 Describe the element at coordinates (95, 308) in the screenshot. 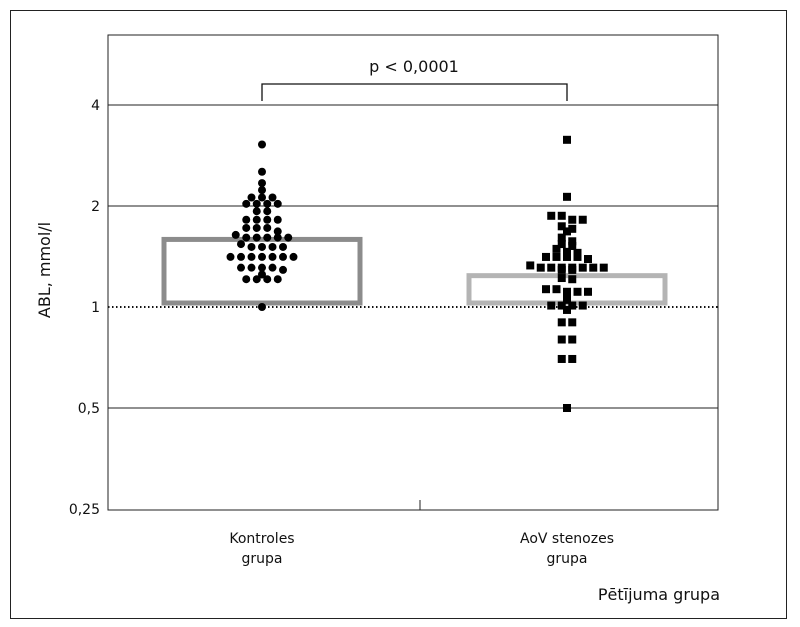

I see `y-tick-label: 1` at that location.